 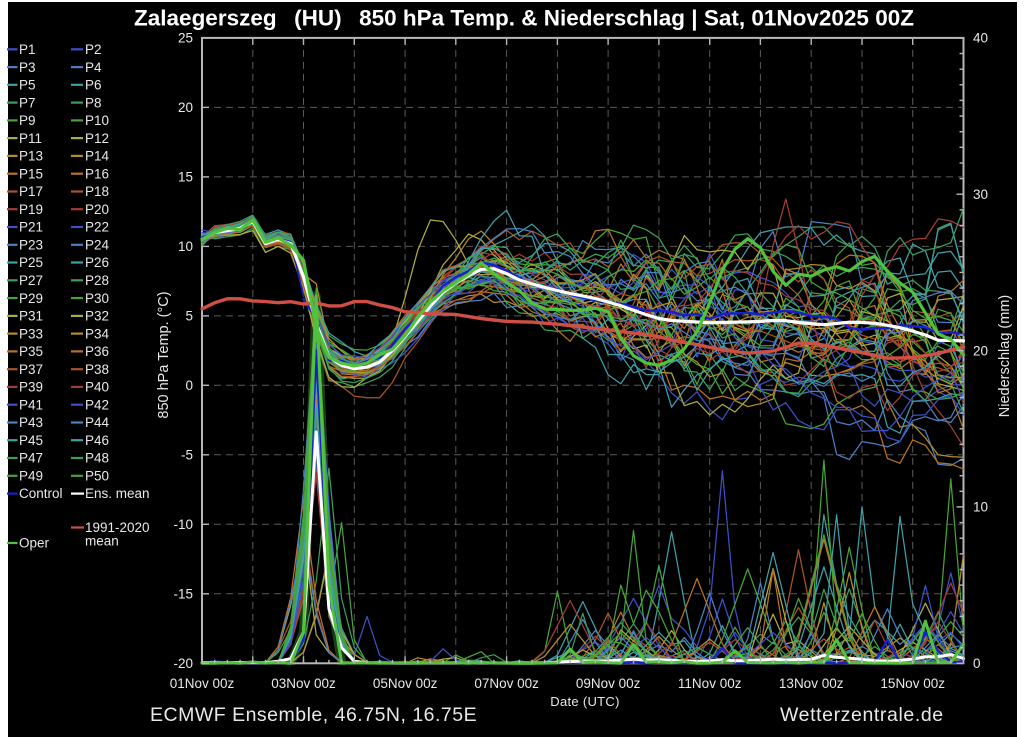 I want to click on svg-text: P26, so click(x=97, y=262).